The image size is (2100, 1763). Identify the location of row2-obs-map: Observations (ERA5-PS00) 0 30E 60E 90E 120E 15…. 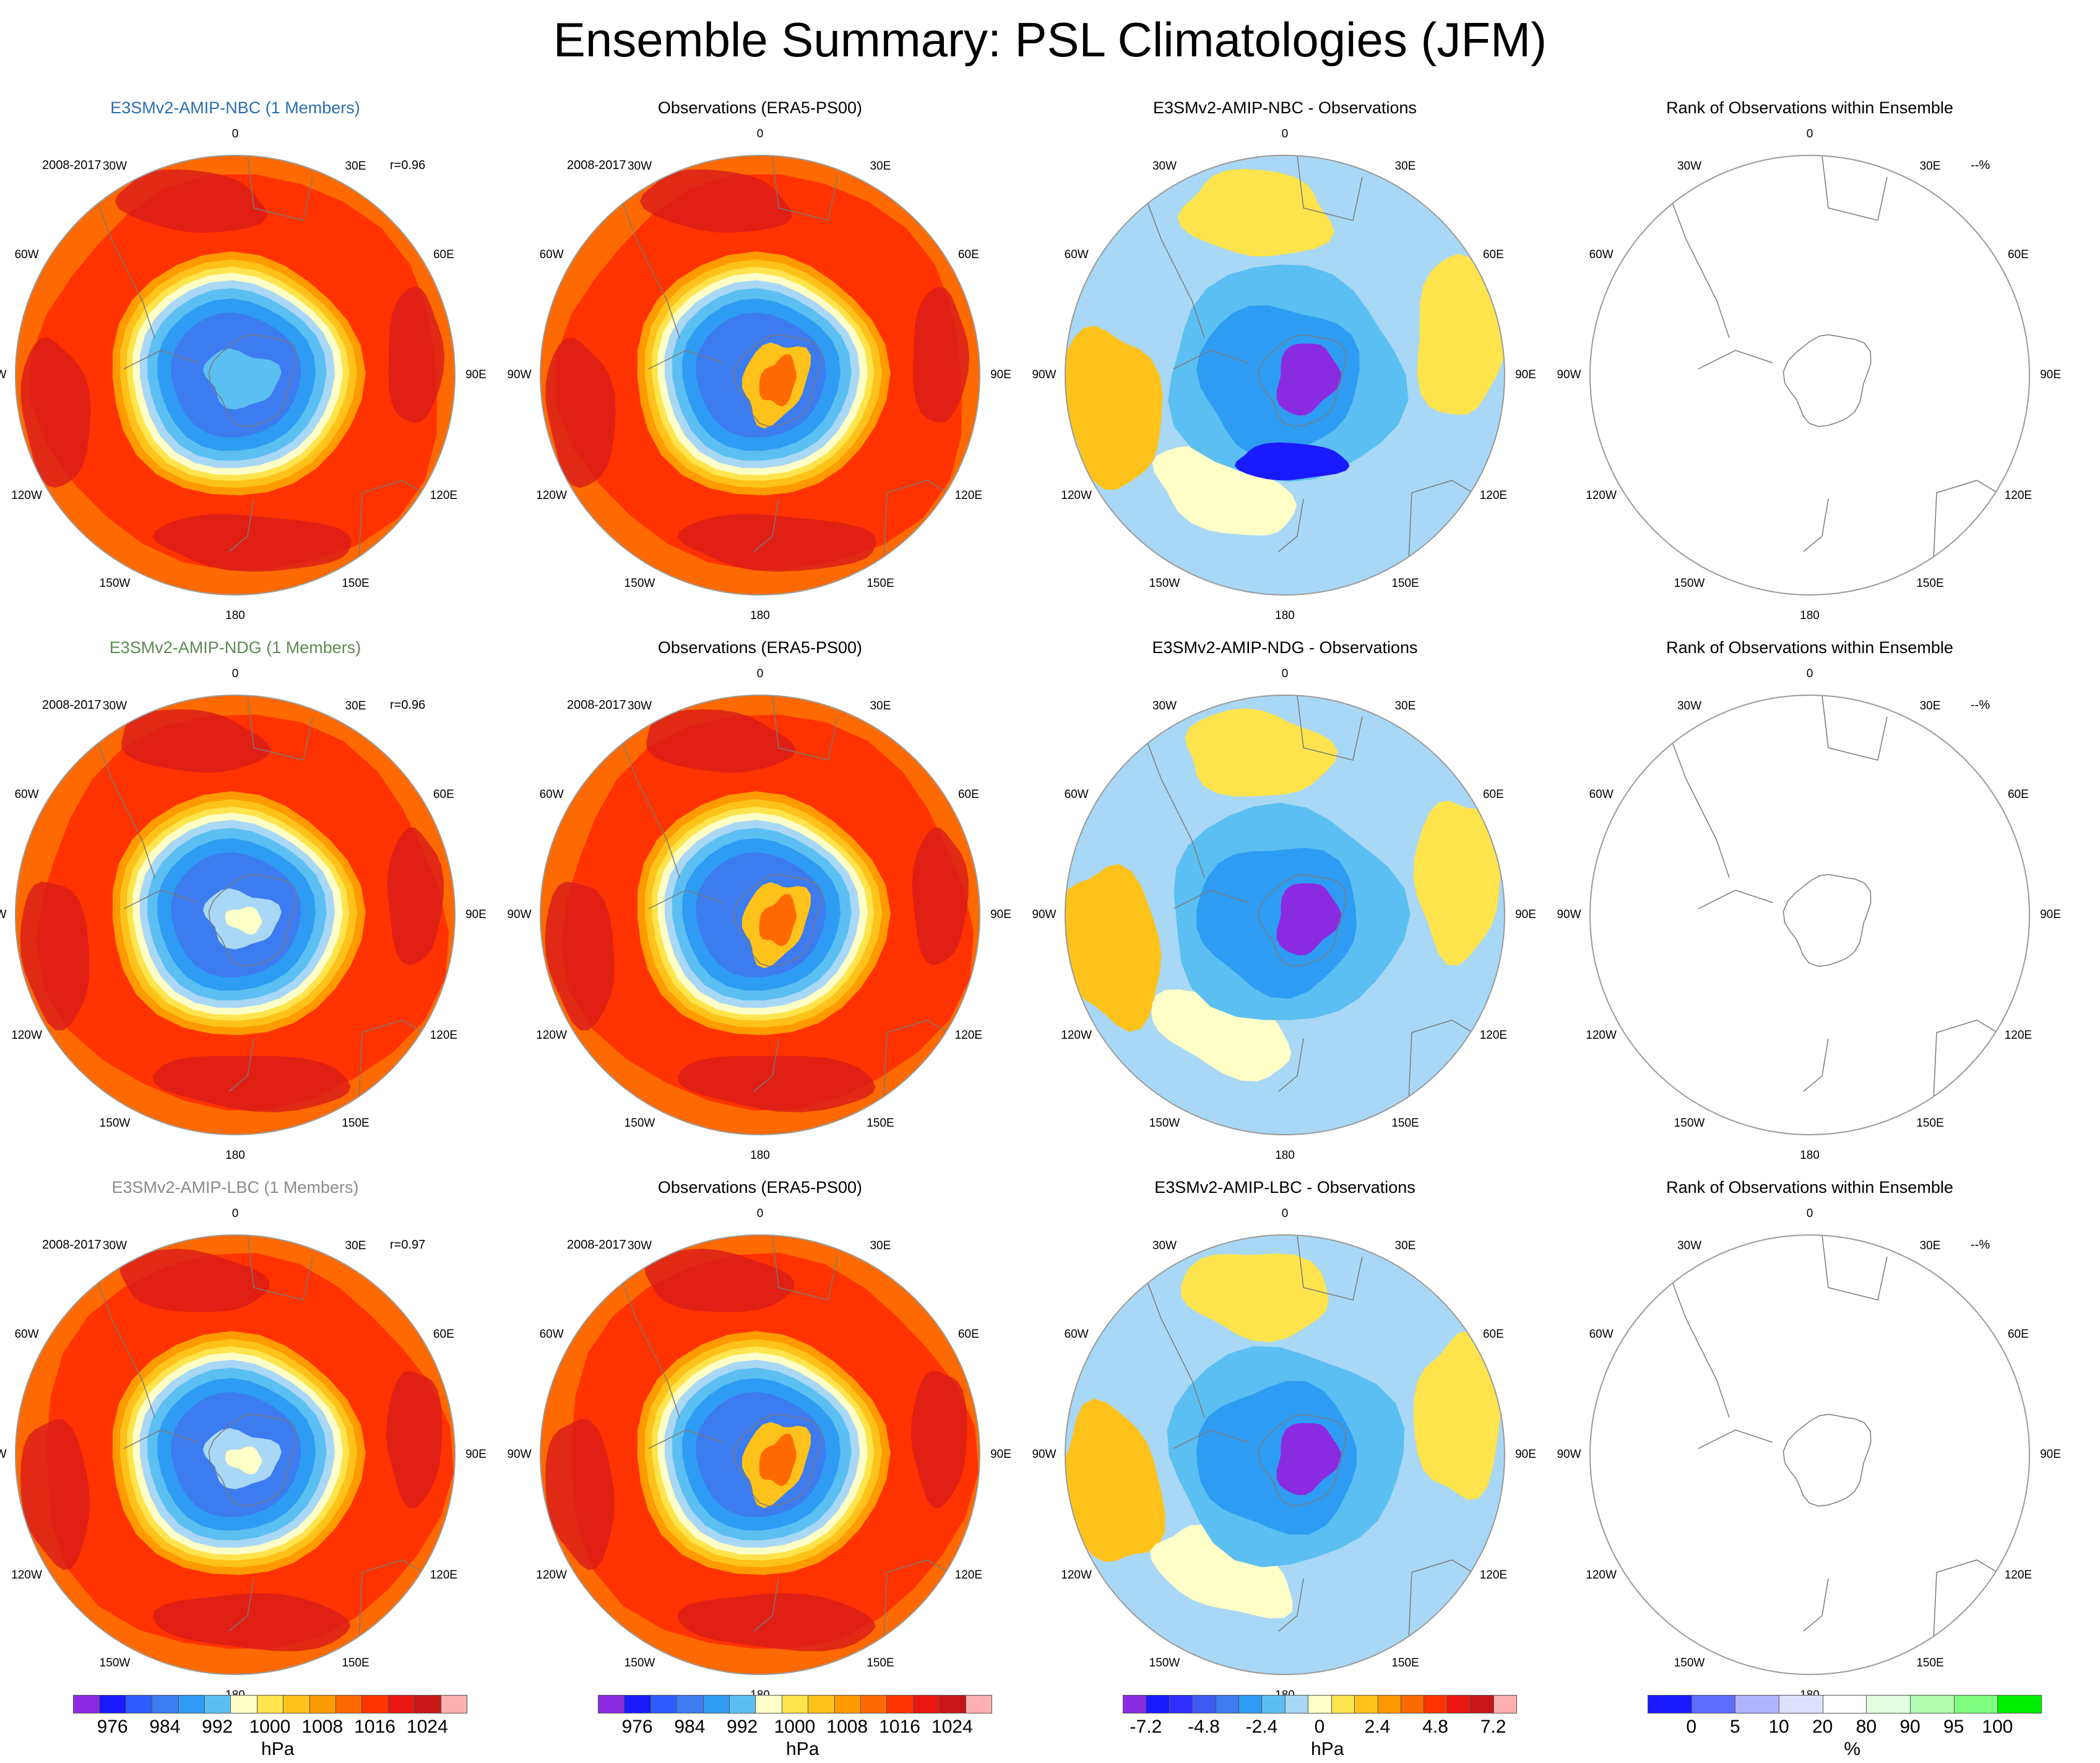
(759, 900).